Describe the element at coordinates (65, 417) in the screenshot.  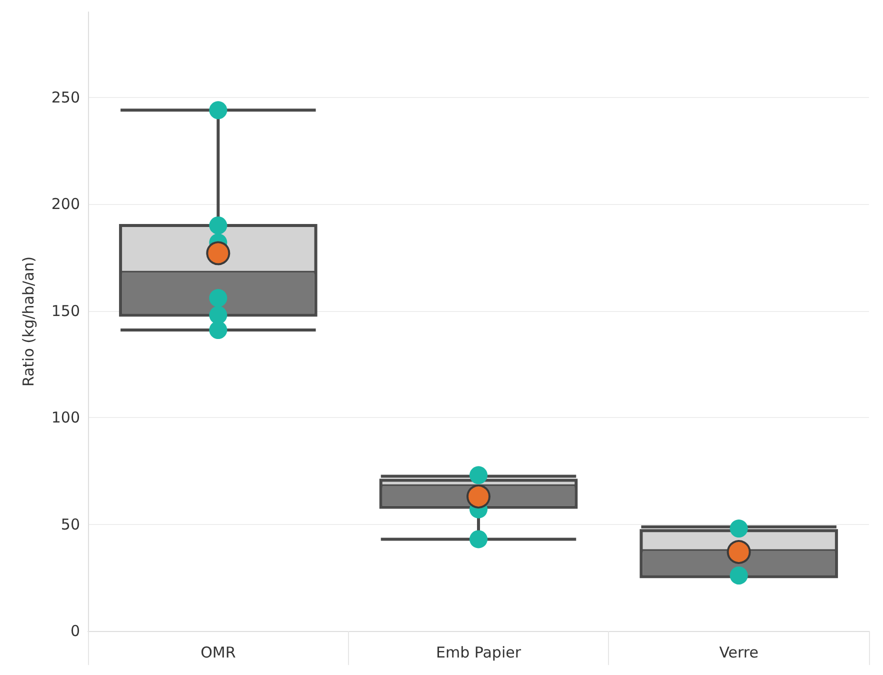
I see `y-tick-label: 100` at that location.